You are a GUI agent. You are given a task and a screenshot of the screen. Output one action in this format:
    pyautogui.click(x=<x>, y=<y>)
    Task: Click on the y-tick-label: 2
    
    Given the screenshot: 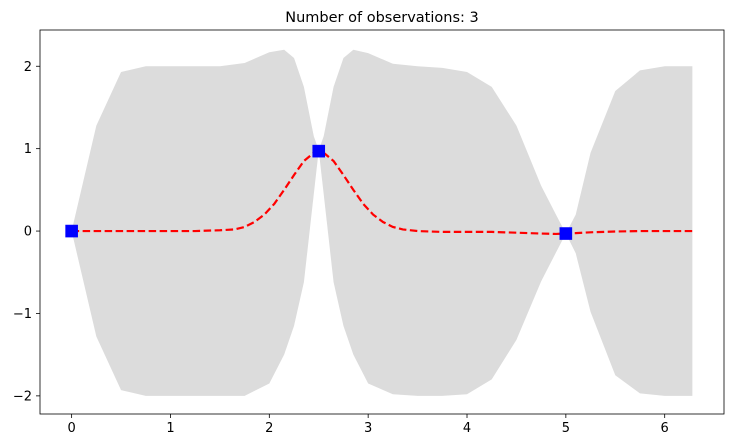 What is the action you would take?
    pyautogui.click(x=28, y=67)
    